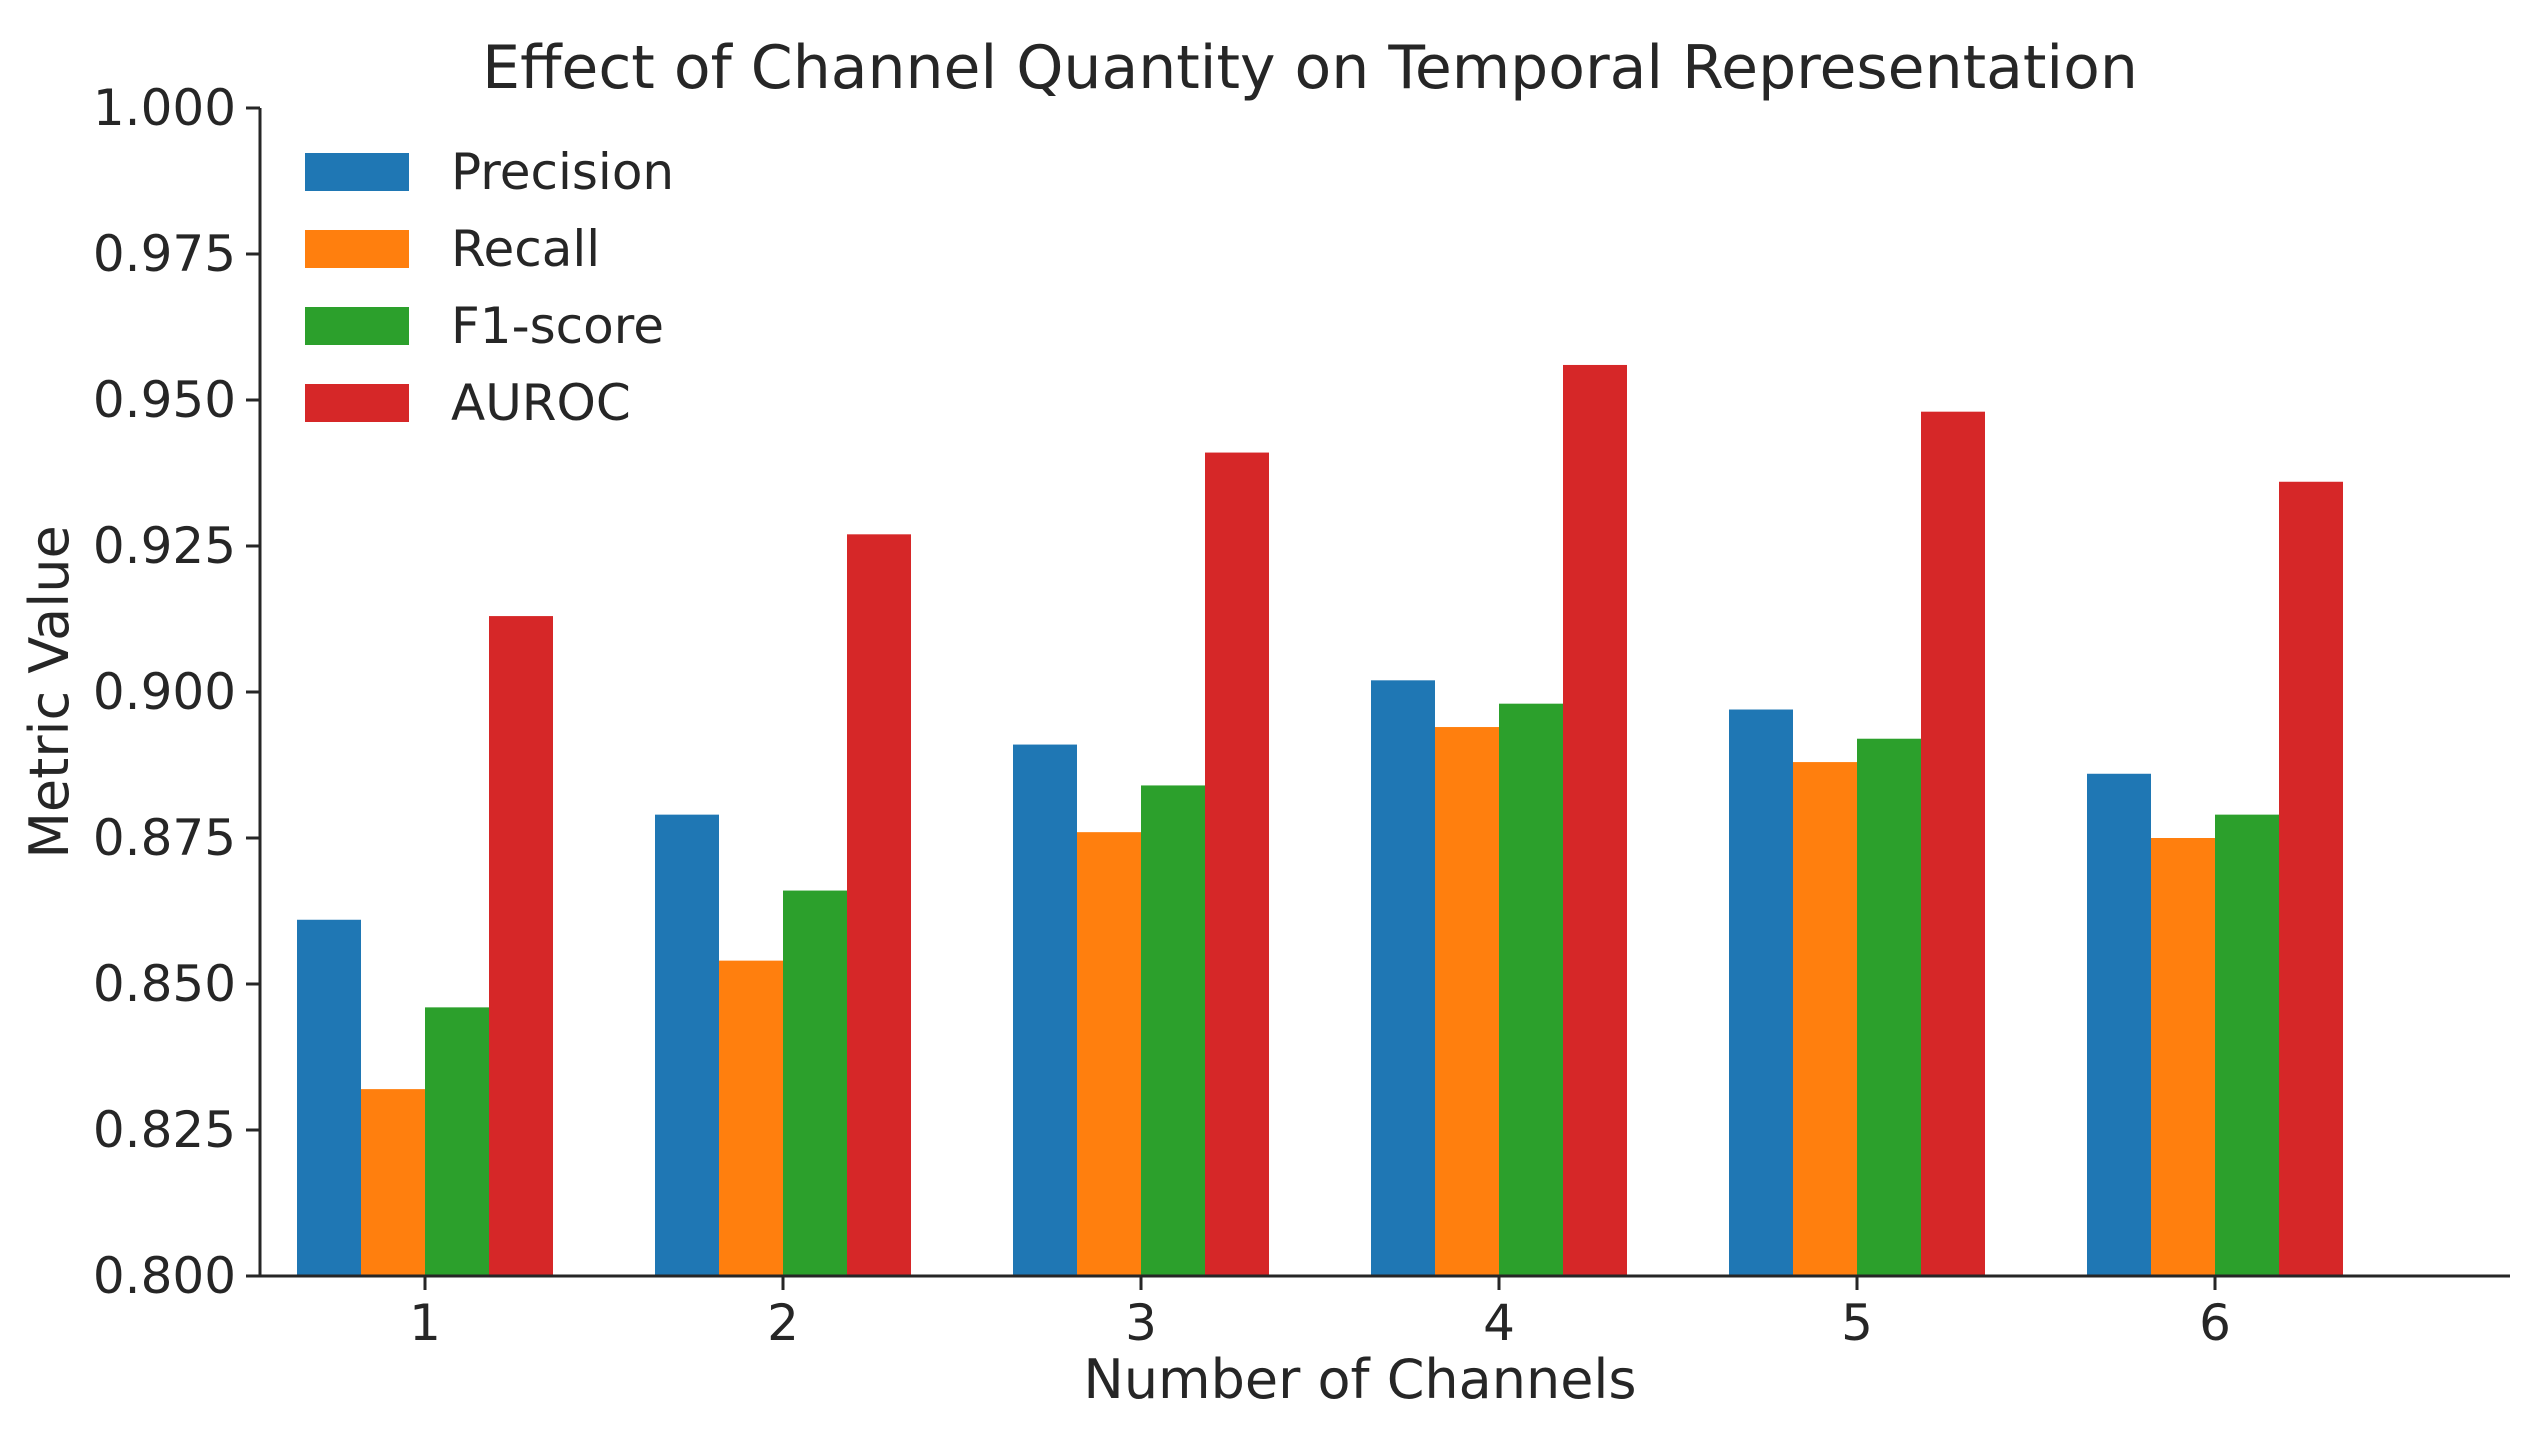 The height and width of the screenshot is (1434, 2532). What do you see at coordinates (557, 326) in the screenshot?
I see `legend-label-f1-score: F1-score` at bounding box center [557, 326].